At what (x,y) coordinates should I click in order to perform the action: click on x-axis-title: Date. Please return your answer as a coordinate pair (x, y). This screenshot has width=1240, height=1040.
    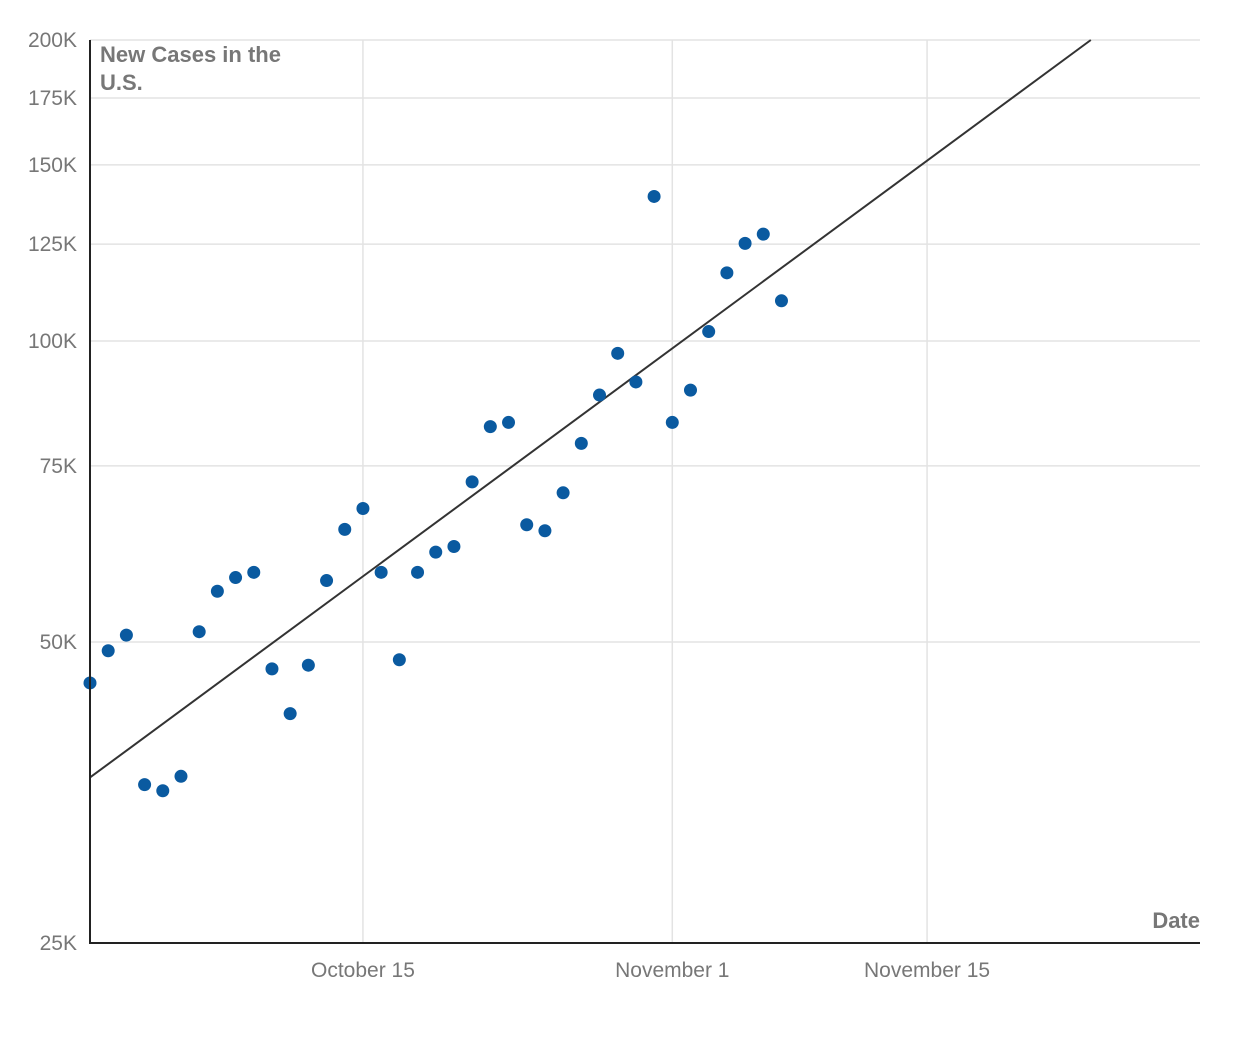
    Looking at the image, I should click on (1176, 920).